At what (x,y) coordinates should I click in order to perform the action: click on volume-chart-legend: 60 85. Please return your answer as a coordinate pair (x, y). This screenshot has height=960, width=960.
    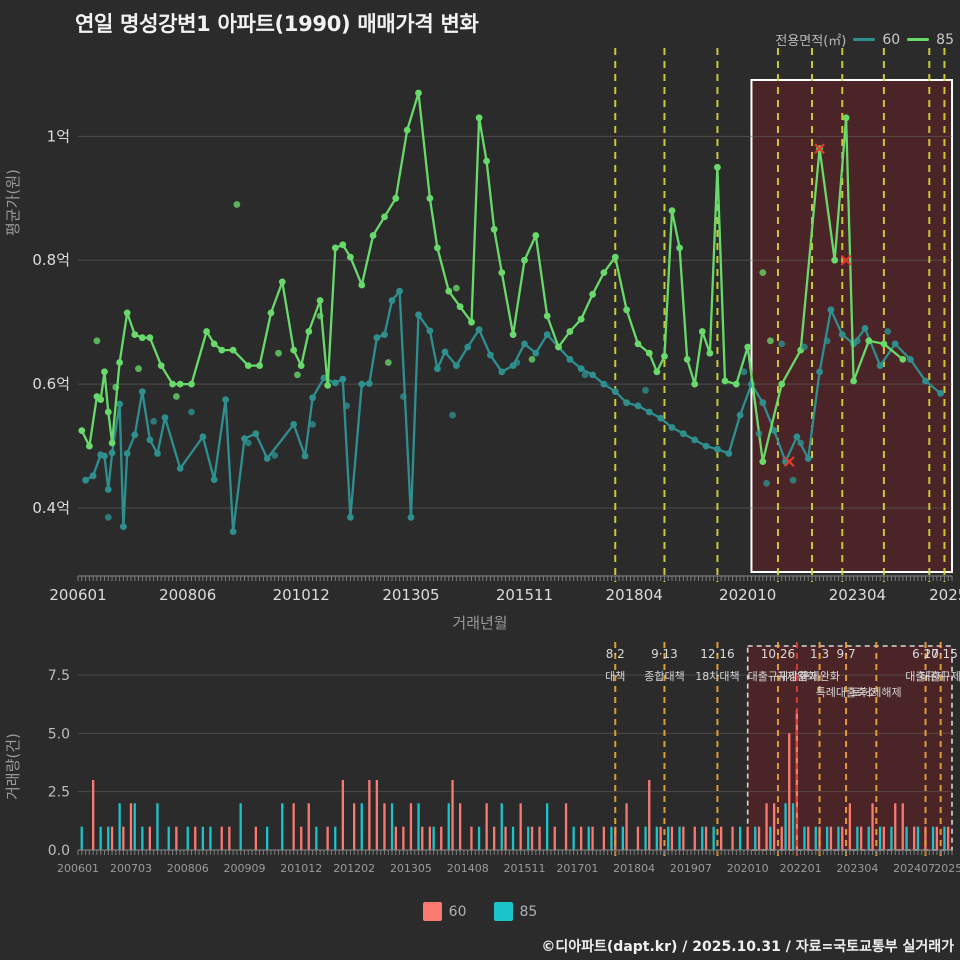
    Looking at the image, I should click on (480, 911).